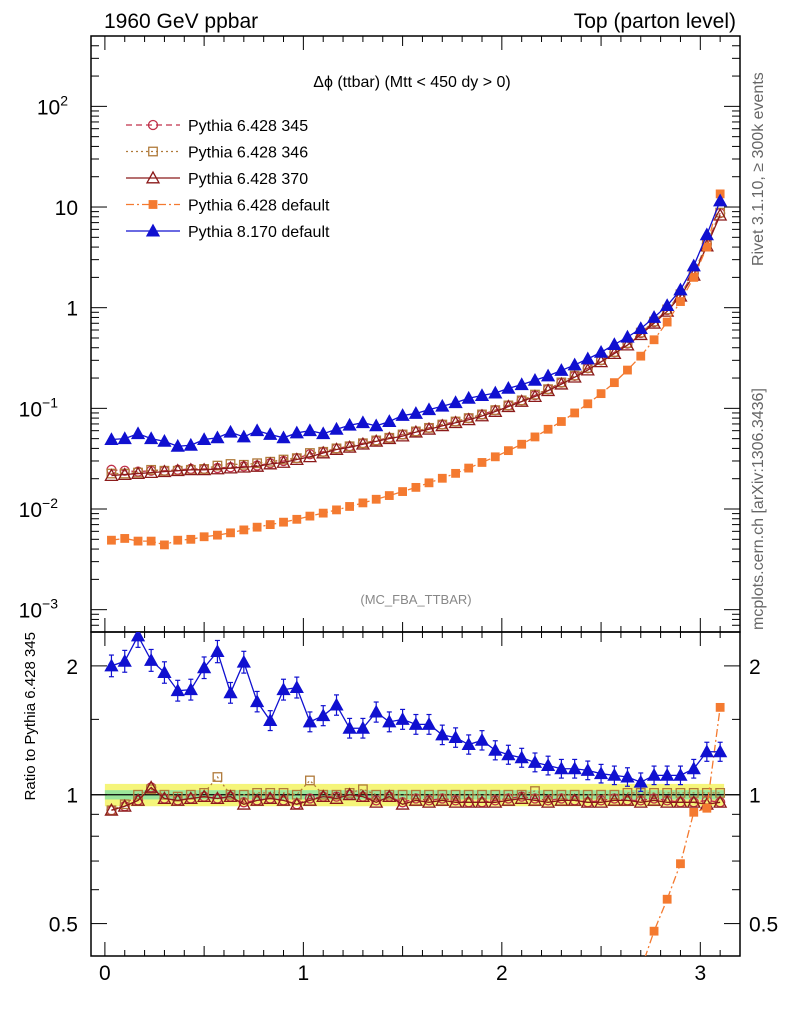  I want to click on legend-marker, so click(153, 230).